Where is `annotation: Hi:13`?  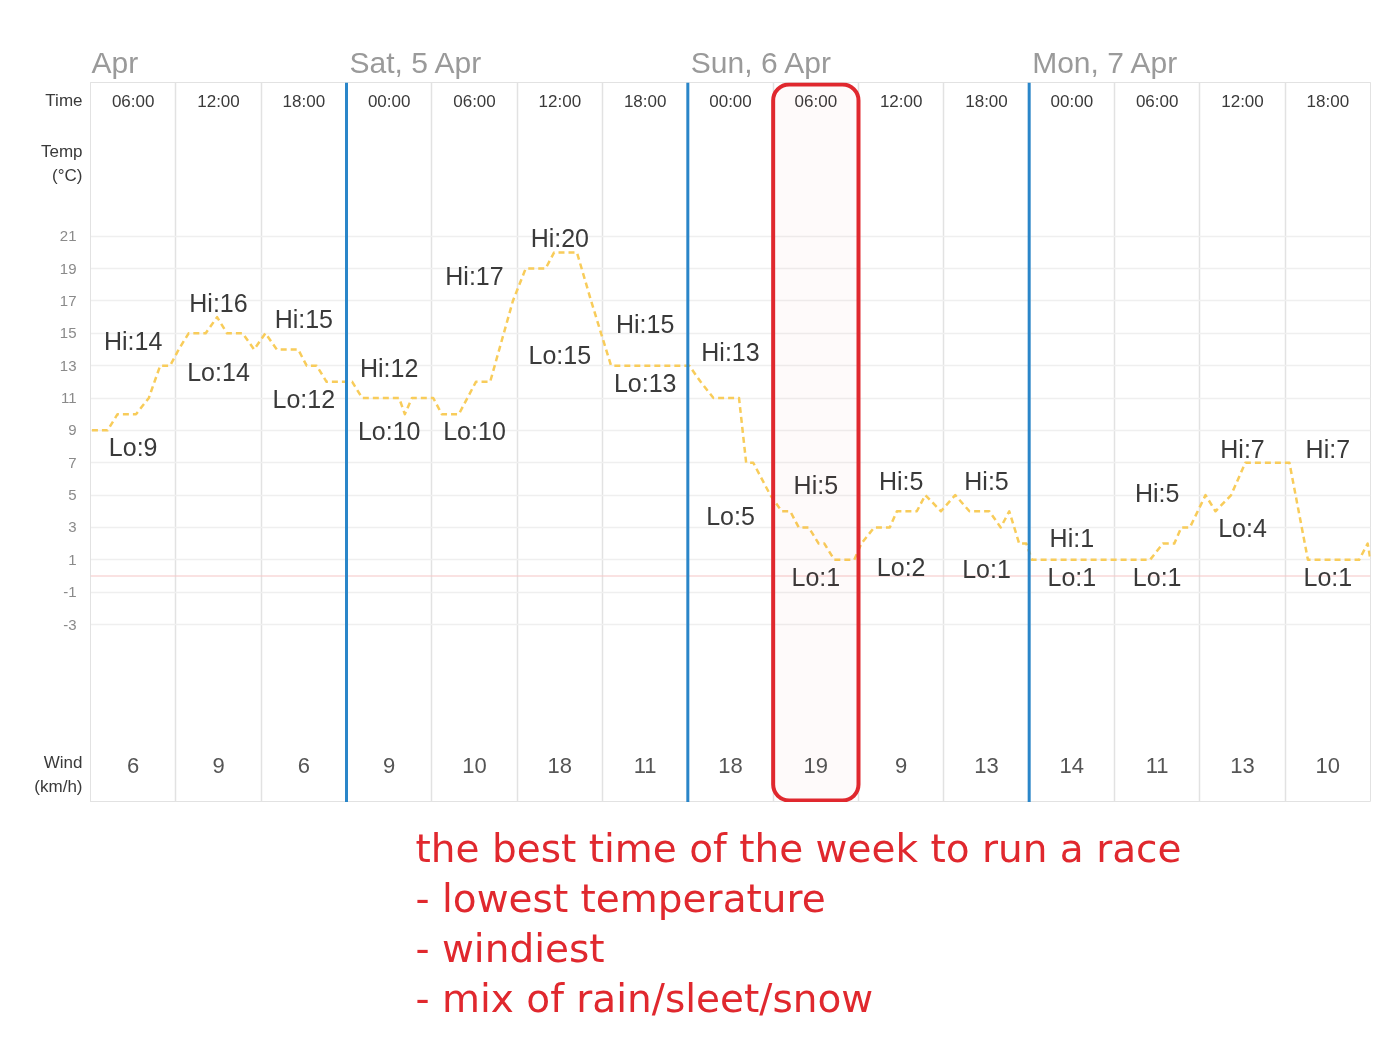 annotation: Hi:13 is located at coordinates (730, 351).